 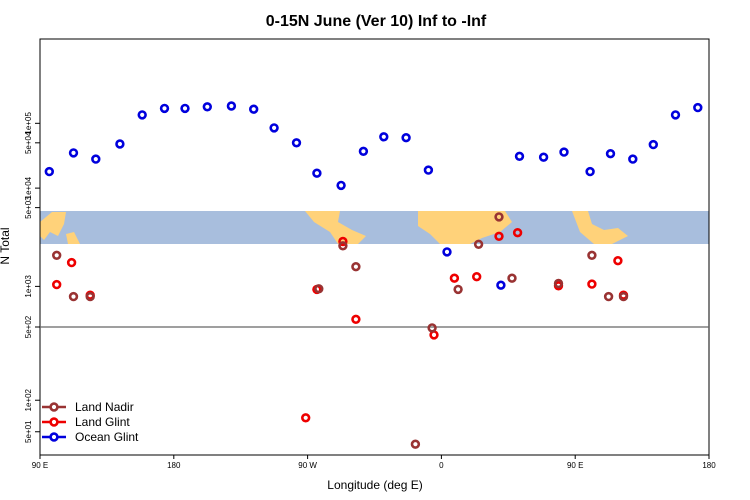 What do you see at coordinates (709, 465) in the screenshot?
I see `x-tick-label-5: 180` at bounding box center [709, 465].